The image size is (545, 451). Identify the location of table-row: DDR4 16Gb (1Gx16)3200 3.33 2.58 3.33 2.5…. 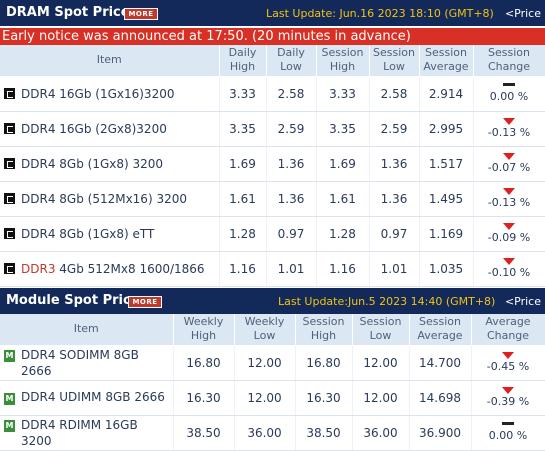
(272, 94).